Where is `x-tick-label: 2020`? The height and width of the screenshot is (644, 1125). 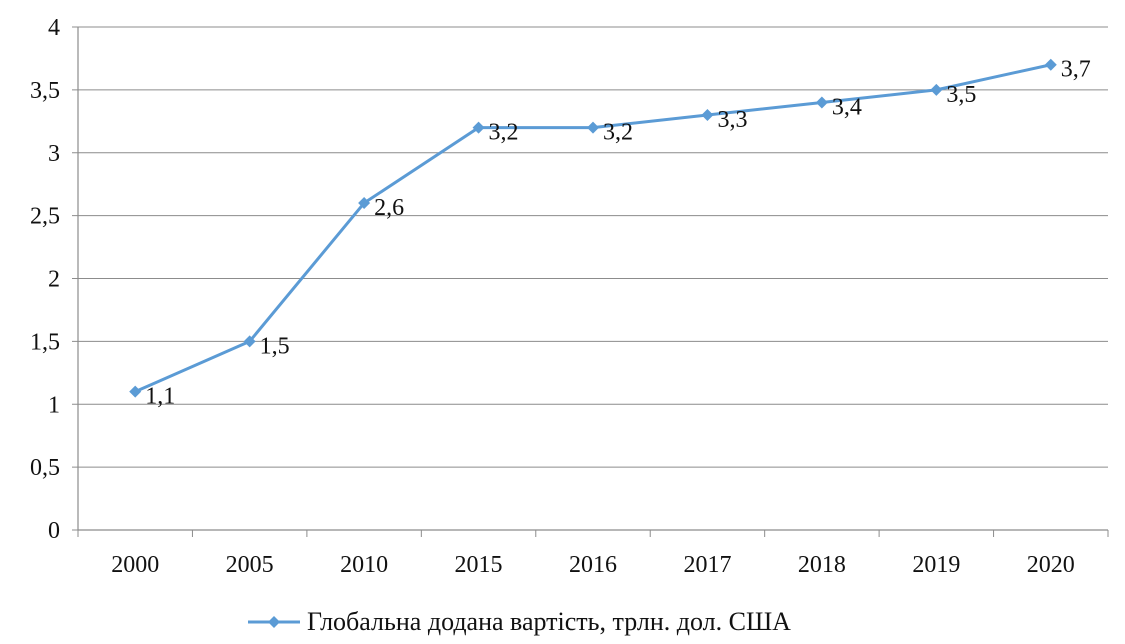
x-tick-label: 2020 is located at coordinates (1051, 565).